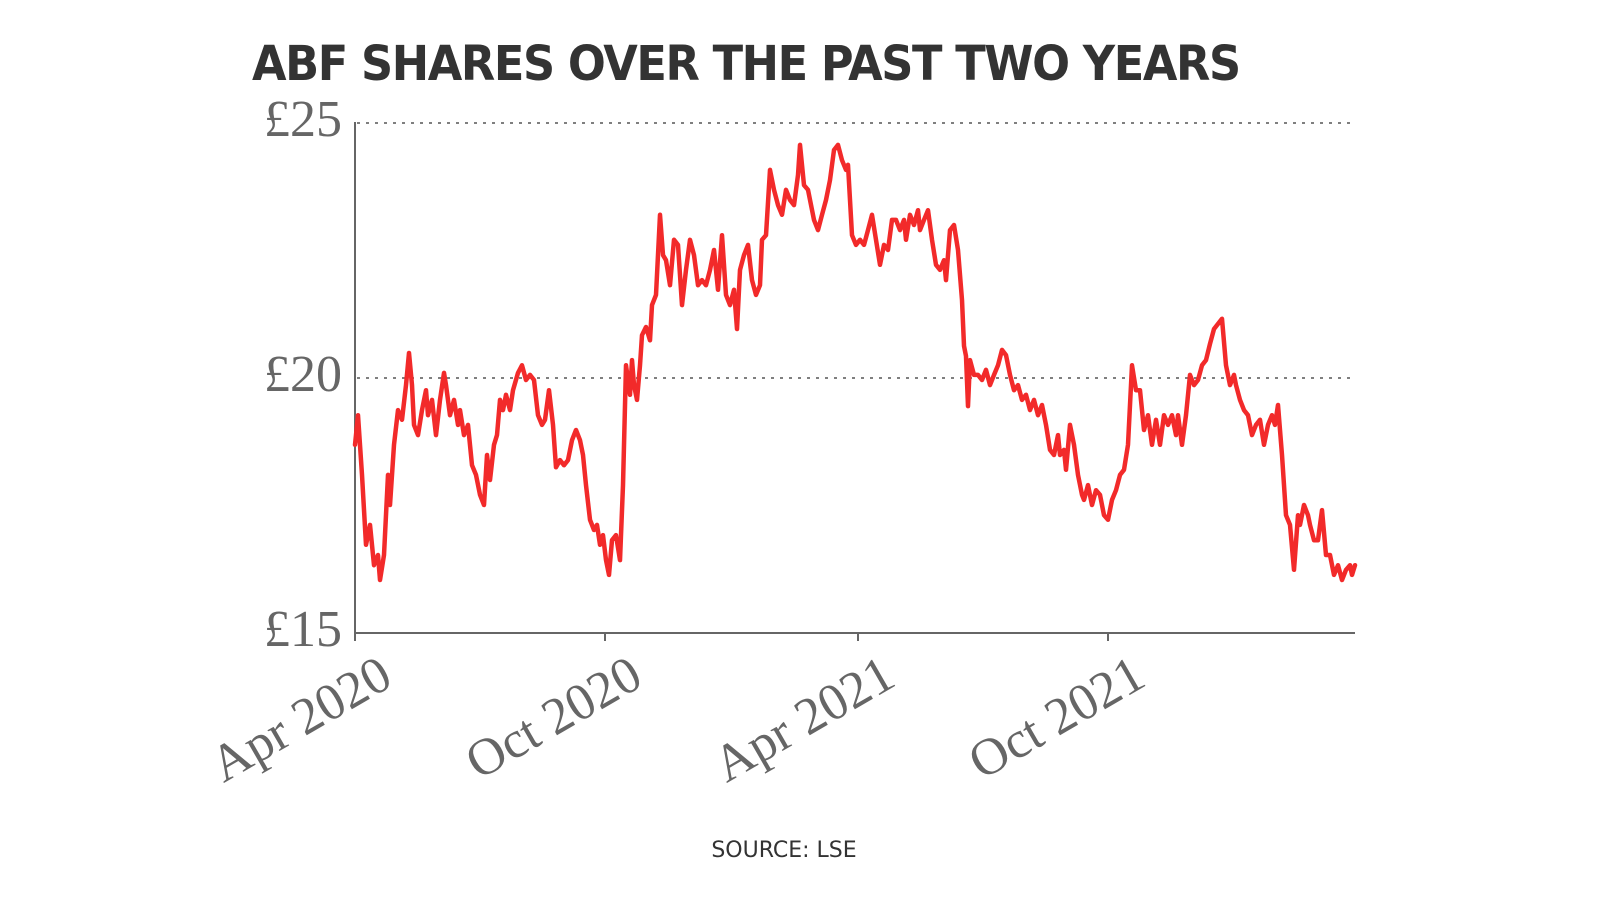 The height and width of the screenshot is (900, 1600). I want to click on source-note: SOURCE: LSE, so click(784, 850).